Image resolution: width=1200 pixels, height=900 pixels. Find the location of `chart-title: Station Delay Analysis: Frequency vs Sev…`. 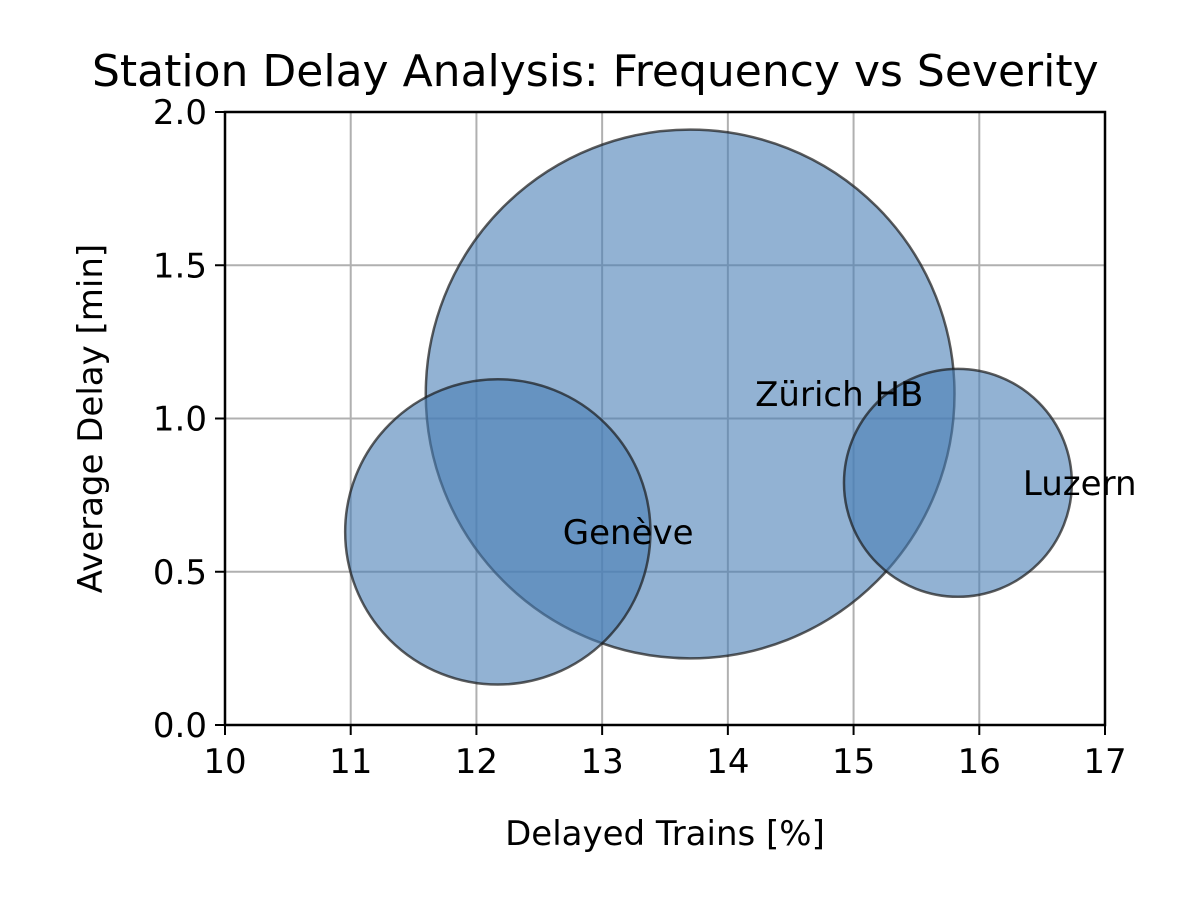

chart-title: Station Delay Analysis: Frequency vs Sev… is located at coordinates (595, 71).